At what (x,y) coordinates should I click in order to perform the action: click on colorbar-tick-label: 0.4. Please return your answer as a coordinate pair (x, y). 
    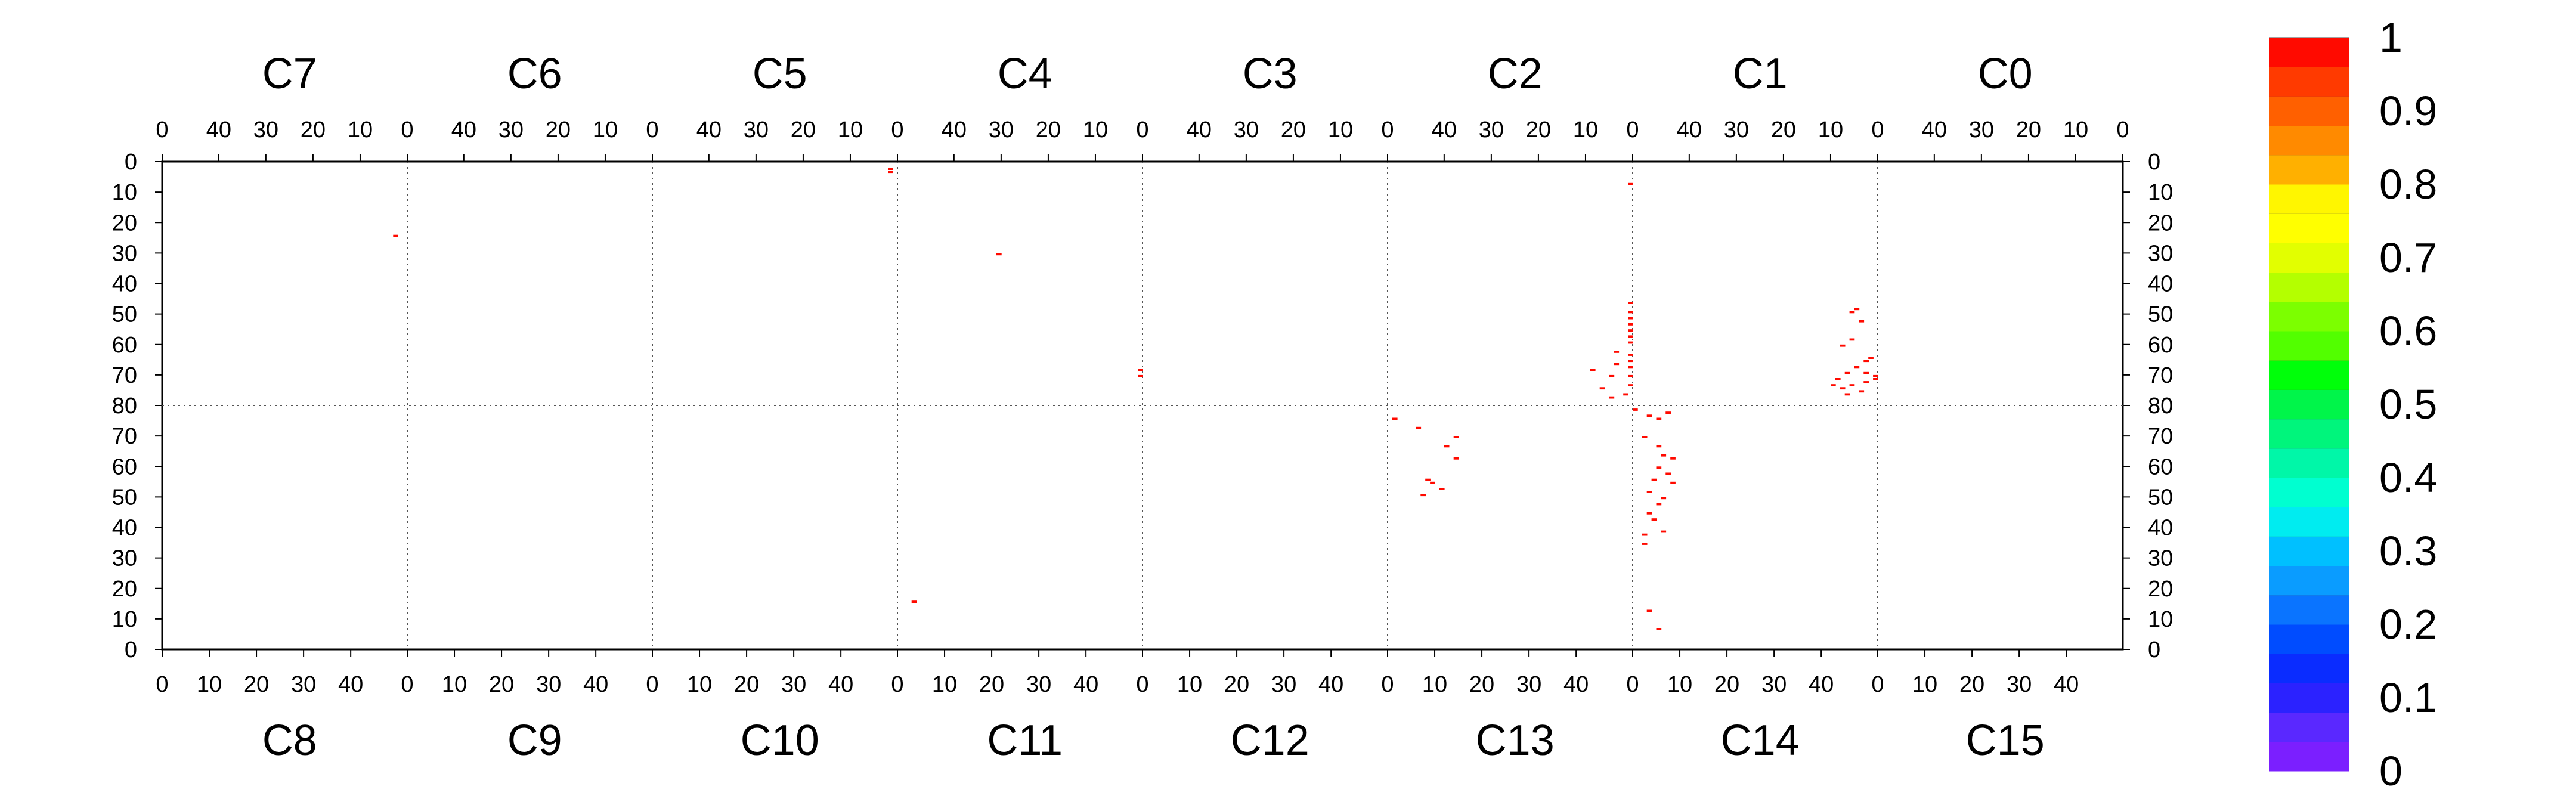
    Looking at the image, I should click on (2408, 477).